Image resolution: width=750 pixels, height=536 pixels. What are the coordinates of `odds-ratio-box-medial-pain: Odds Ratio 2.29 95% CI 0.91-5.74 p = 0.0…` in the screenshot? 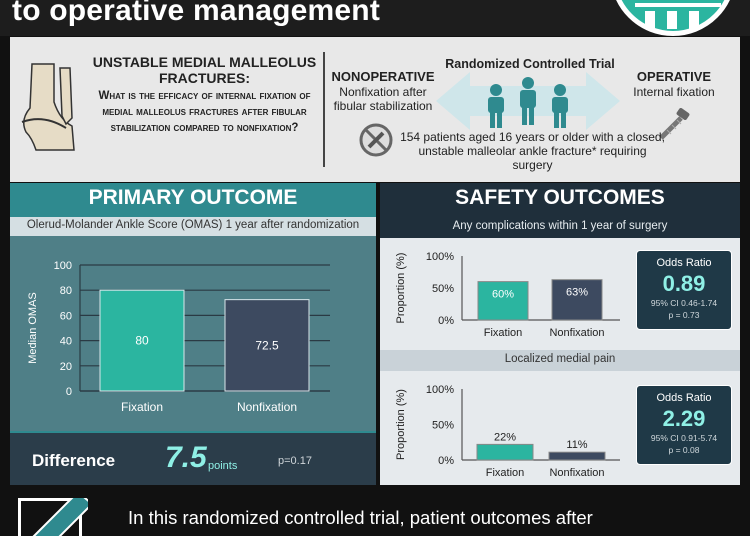 It's located at (684, 425).